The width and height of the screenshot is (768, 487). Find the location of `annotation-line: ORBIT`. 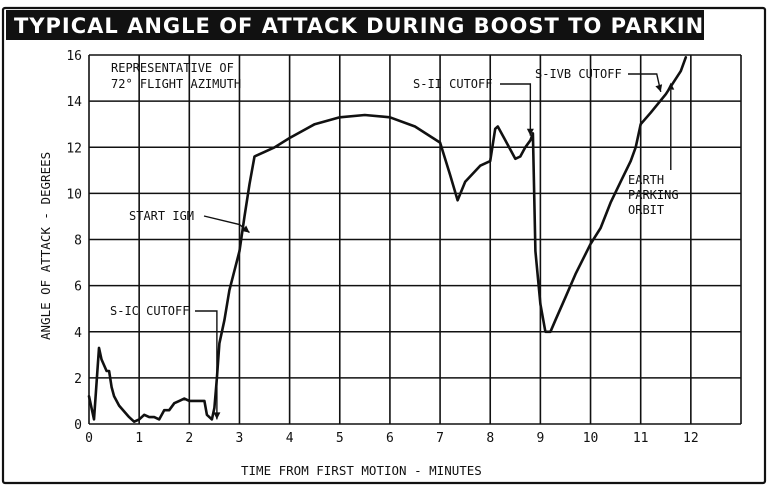

annotation-line: ORBIT is located at coordinates (646, 210).